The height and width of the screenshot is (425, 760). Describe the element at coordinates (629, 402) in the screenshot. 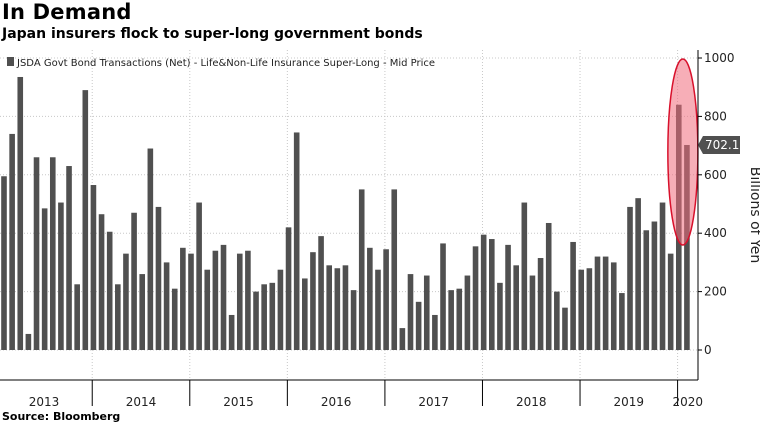

I see `x-tick-label: 2019` at that location.